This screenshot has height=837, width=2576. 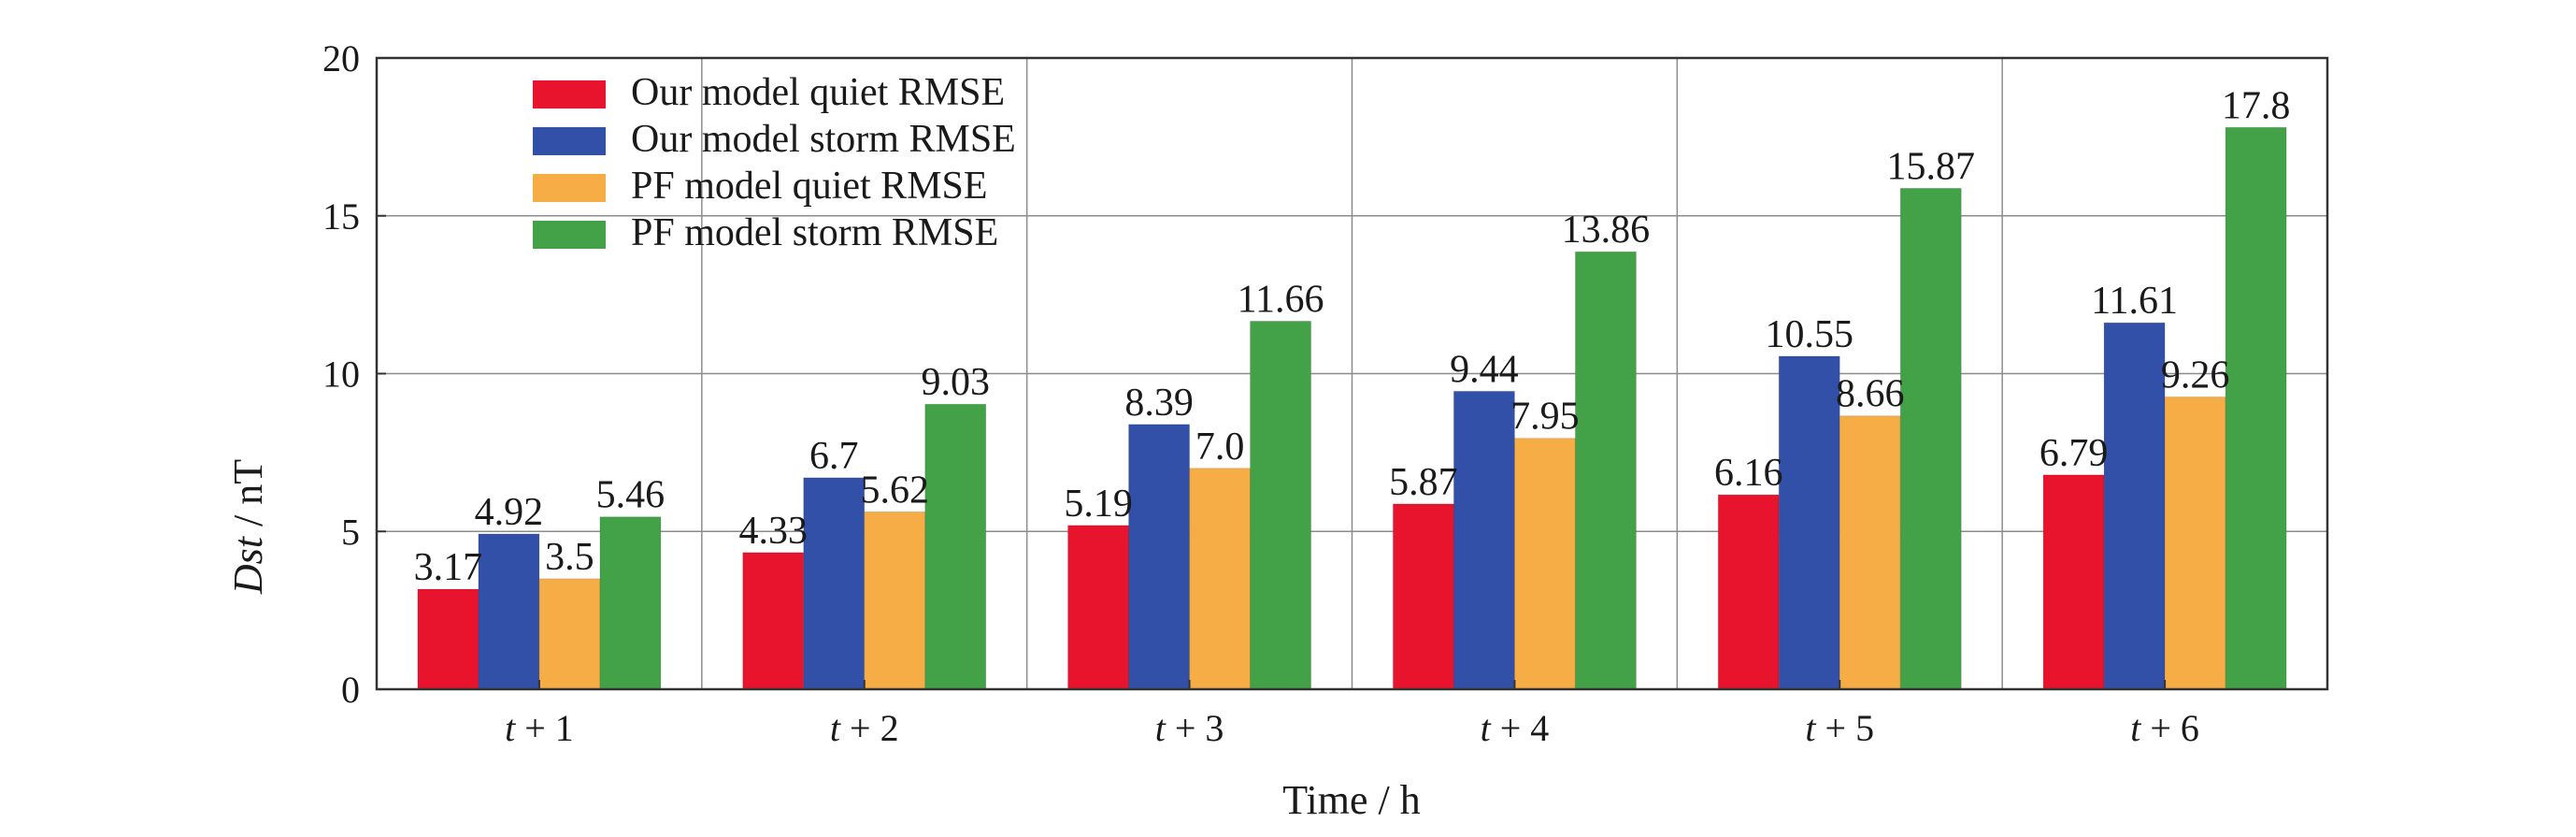 What do you see at coordinates (350, 532) in the screenshot?
I see `y-tick-label: 5` at bounding box center [350, 532].